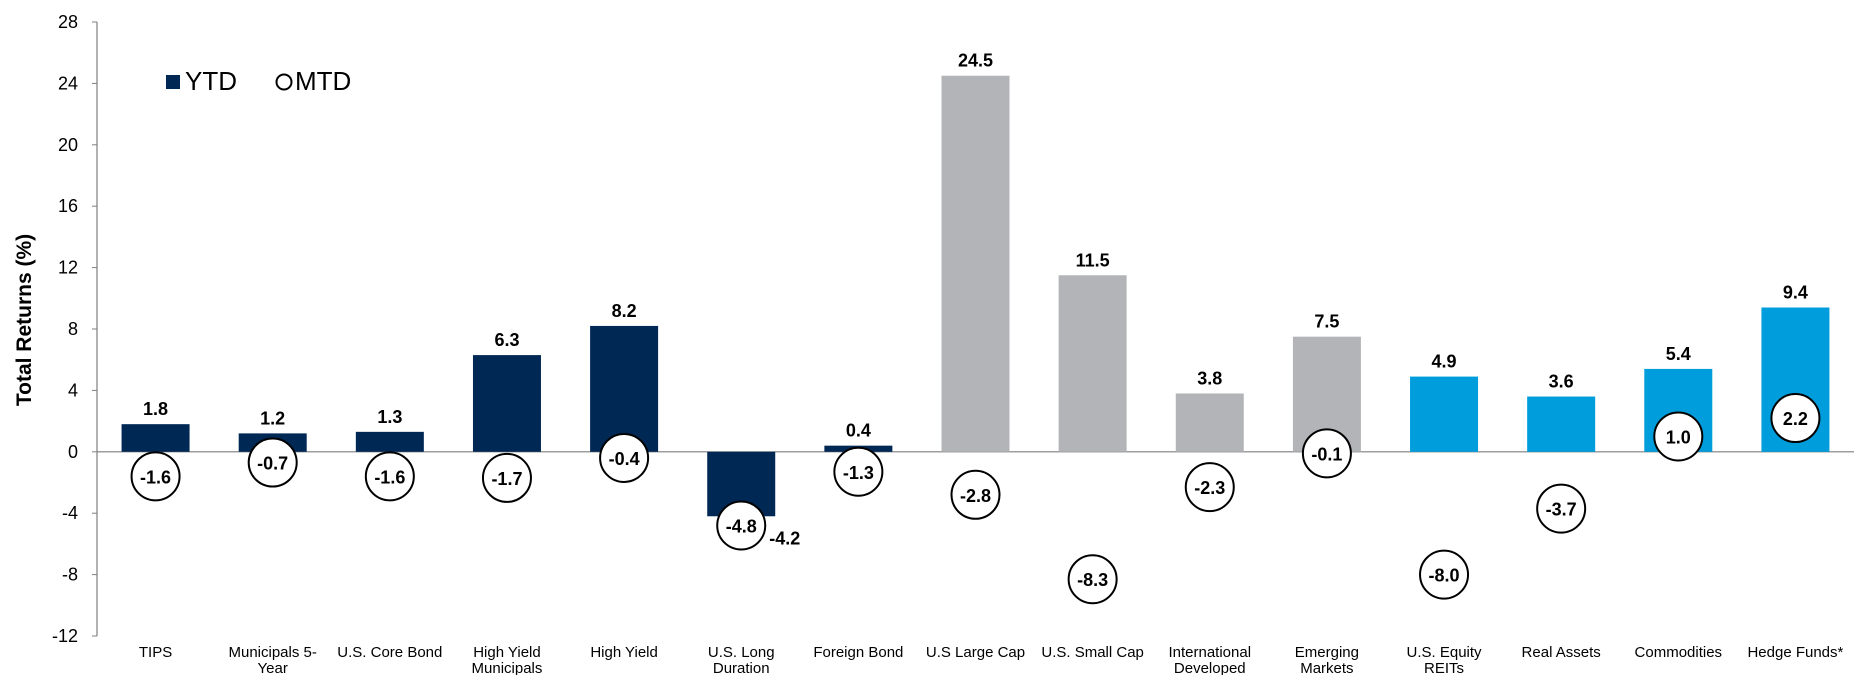 This screenshot has height=675, width=1854. What do you see at coordinates (211, 81) in the screenshot?
I see `legend-ytd-label: YTD` at bounding box center [211, 81].